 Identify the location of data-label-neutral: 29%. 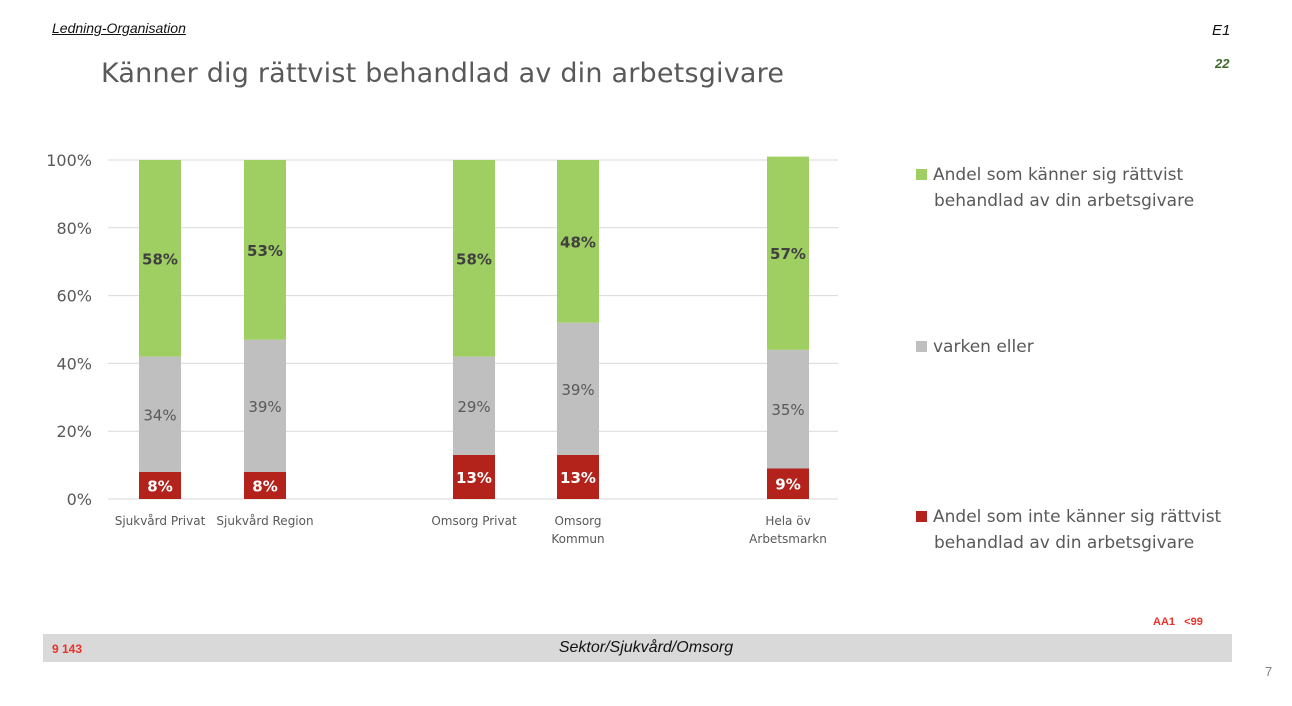
(473, 407).